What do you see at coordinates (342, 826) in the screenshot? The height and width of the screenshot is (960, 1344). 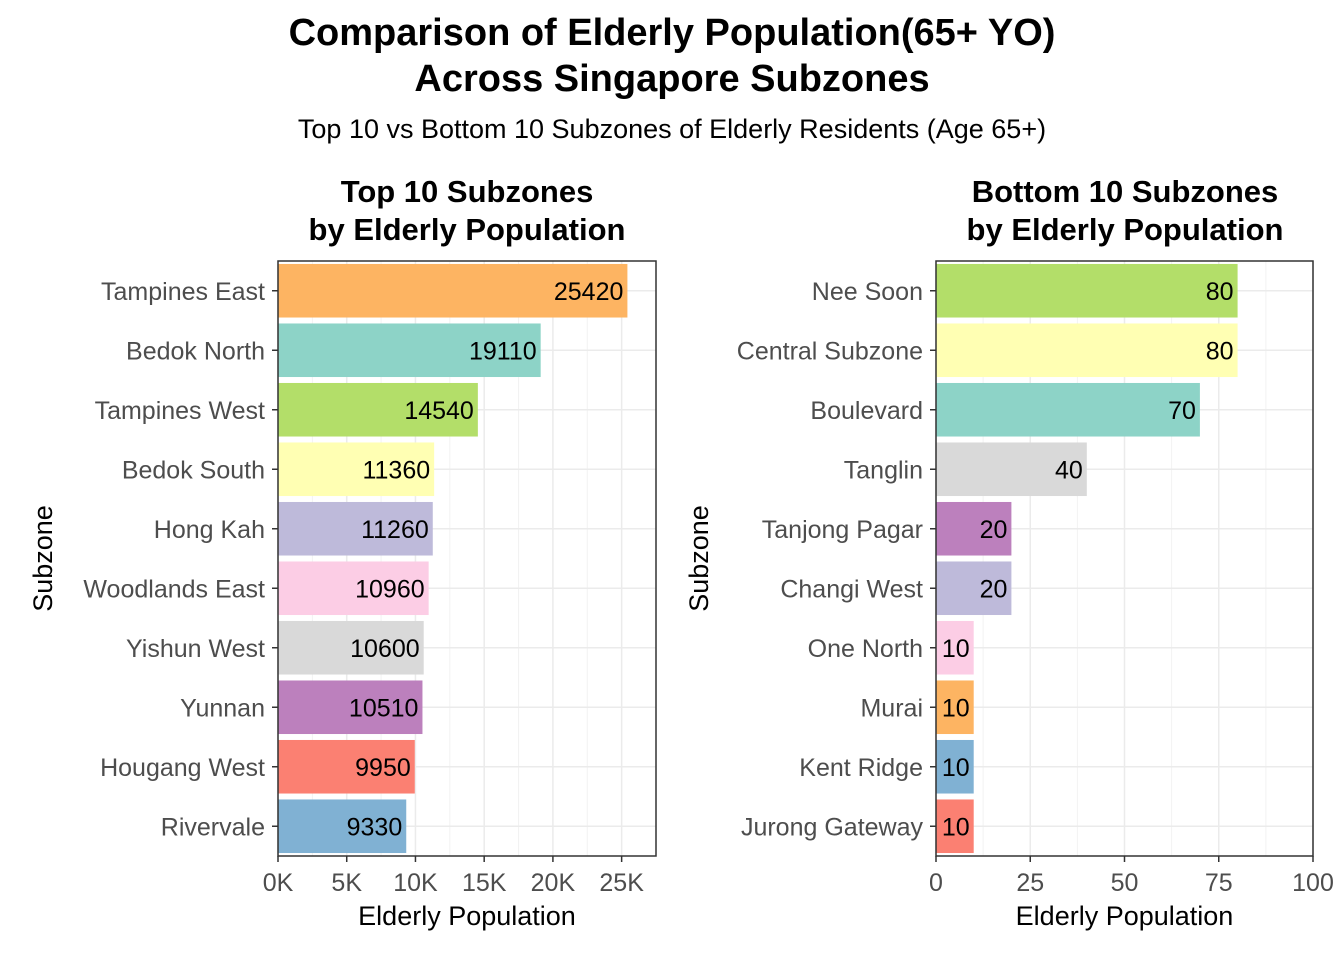 I see `bar-rivervale` at bounding box center [342, 826].